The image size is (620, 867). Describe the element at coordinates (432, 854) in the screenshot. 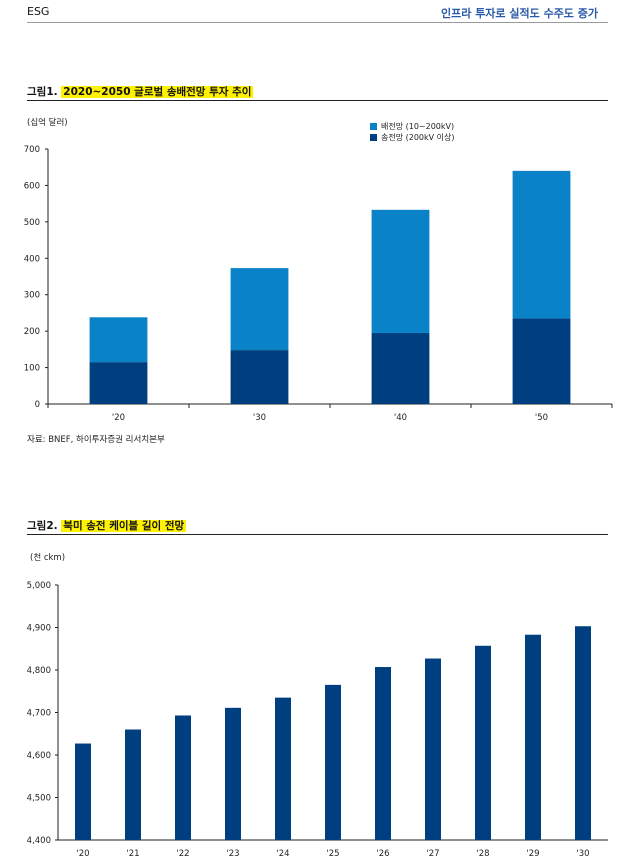

I see `chart2-x-tick-label: '27` at that location.